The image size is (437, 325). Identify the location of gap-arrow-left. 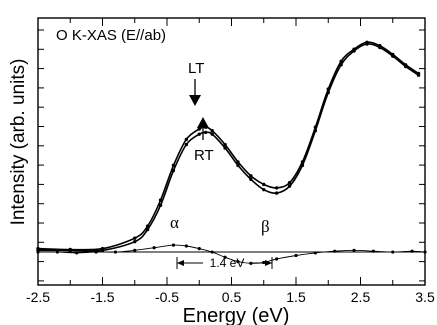
(180, 263).